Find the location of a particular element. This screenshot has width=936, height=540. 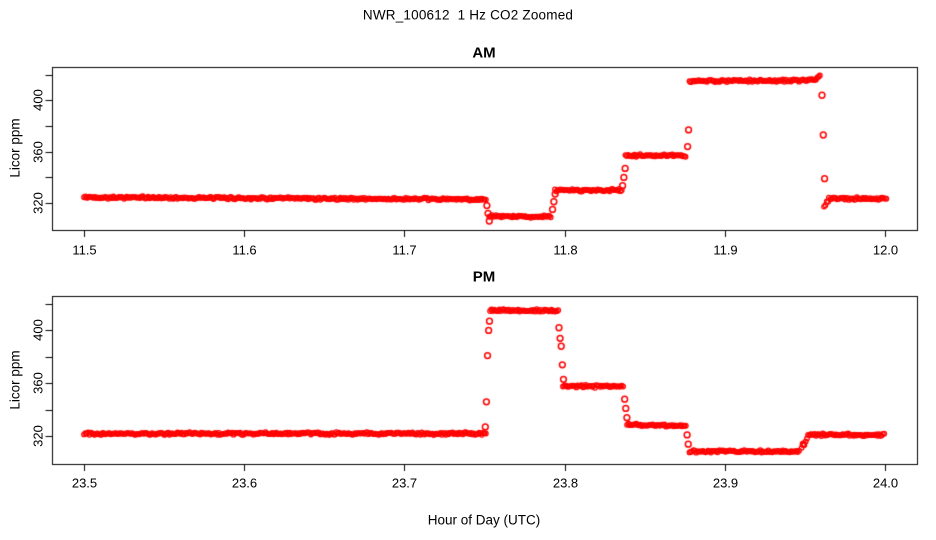

panel-pm-title: PM is located at coordinates (484, 277).